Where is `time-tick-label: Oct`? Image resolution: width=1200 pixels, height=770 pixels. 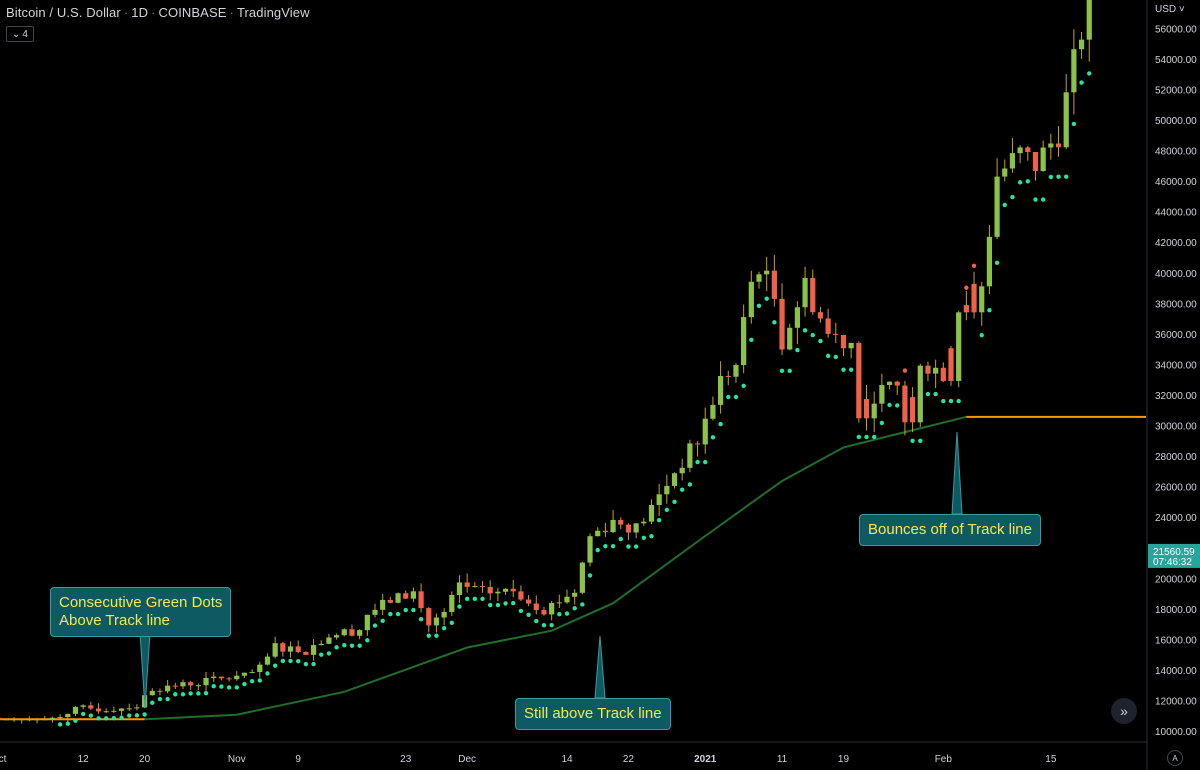
time-tick-label: Oct is located at coordinates (3, 759).